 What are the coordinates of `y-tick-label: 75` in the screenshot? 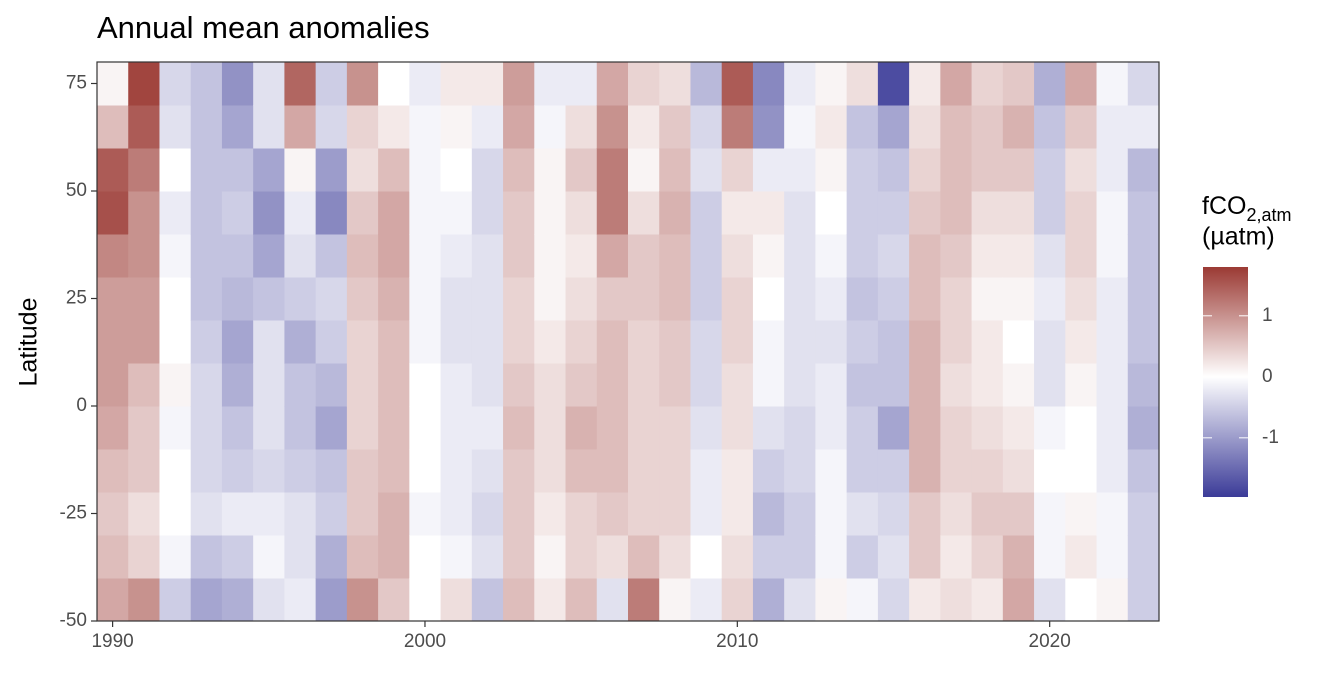 It's located at (76, 83).